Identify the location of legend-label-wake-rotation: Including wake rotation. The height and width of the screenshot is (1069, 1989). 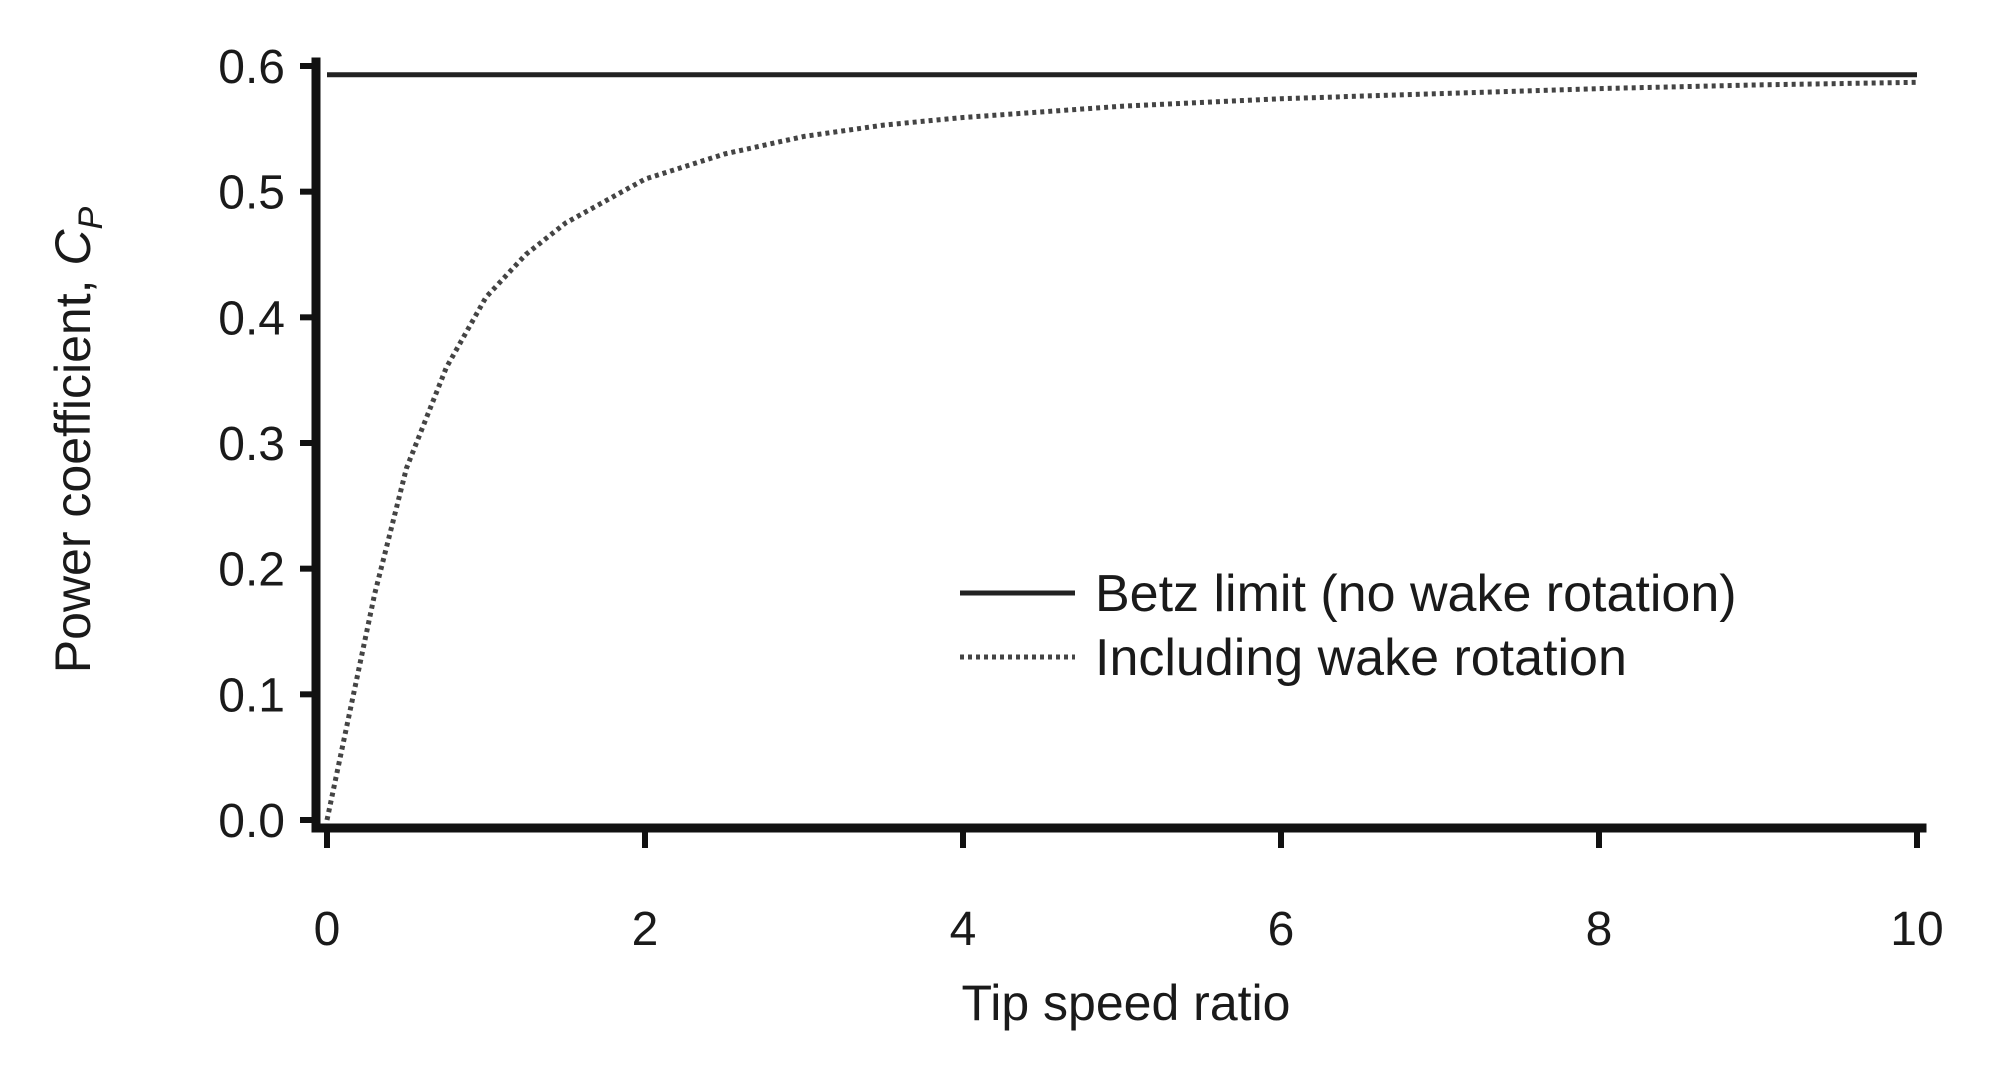
(1361, 658).